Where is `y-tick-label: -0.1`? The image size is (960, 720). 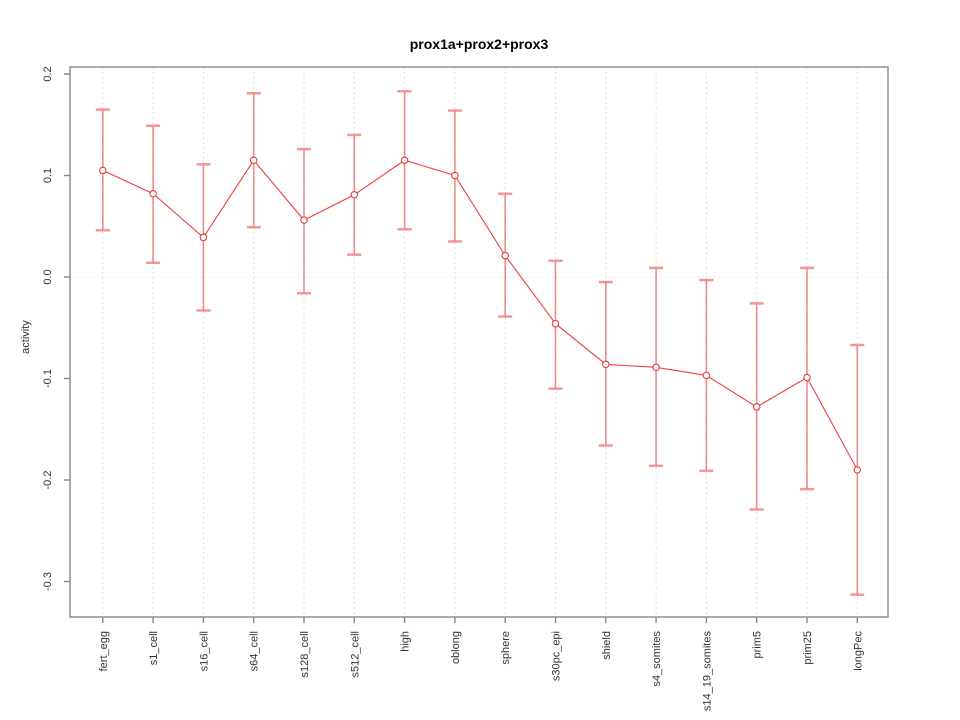
y-tick-label: -0.1 is located at coordinates (48, 378).